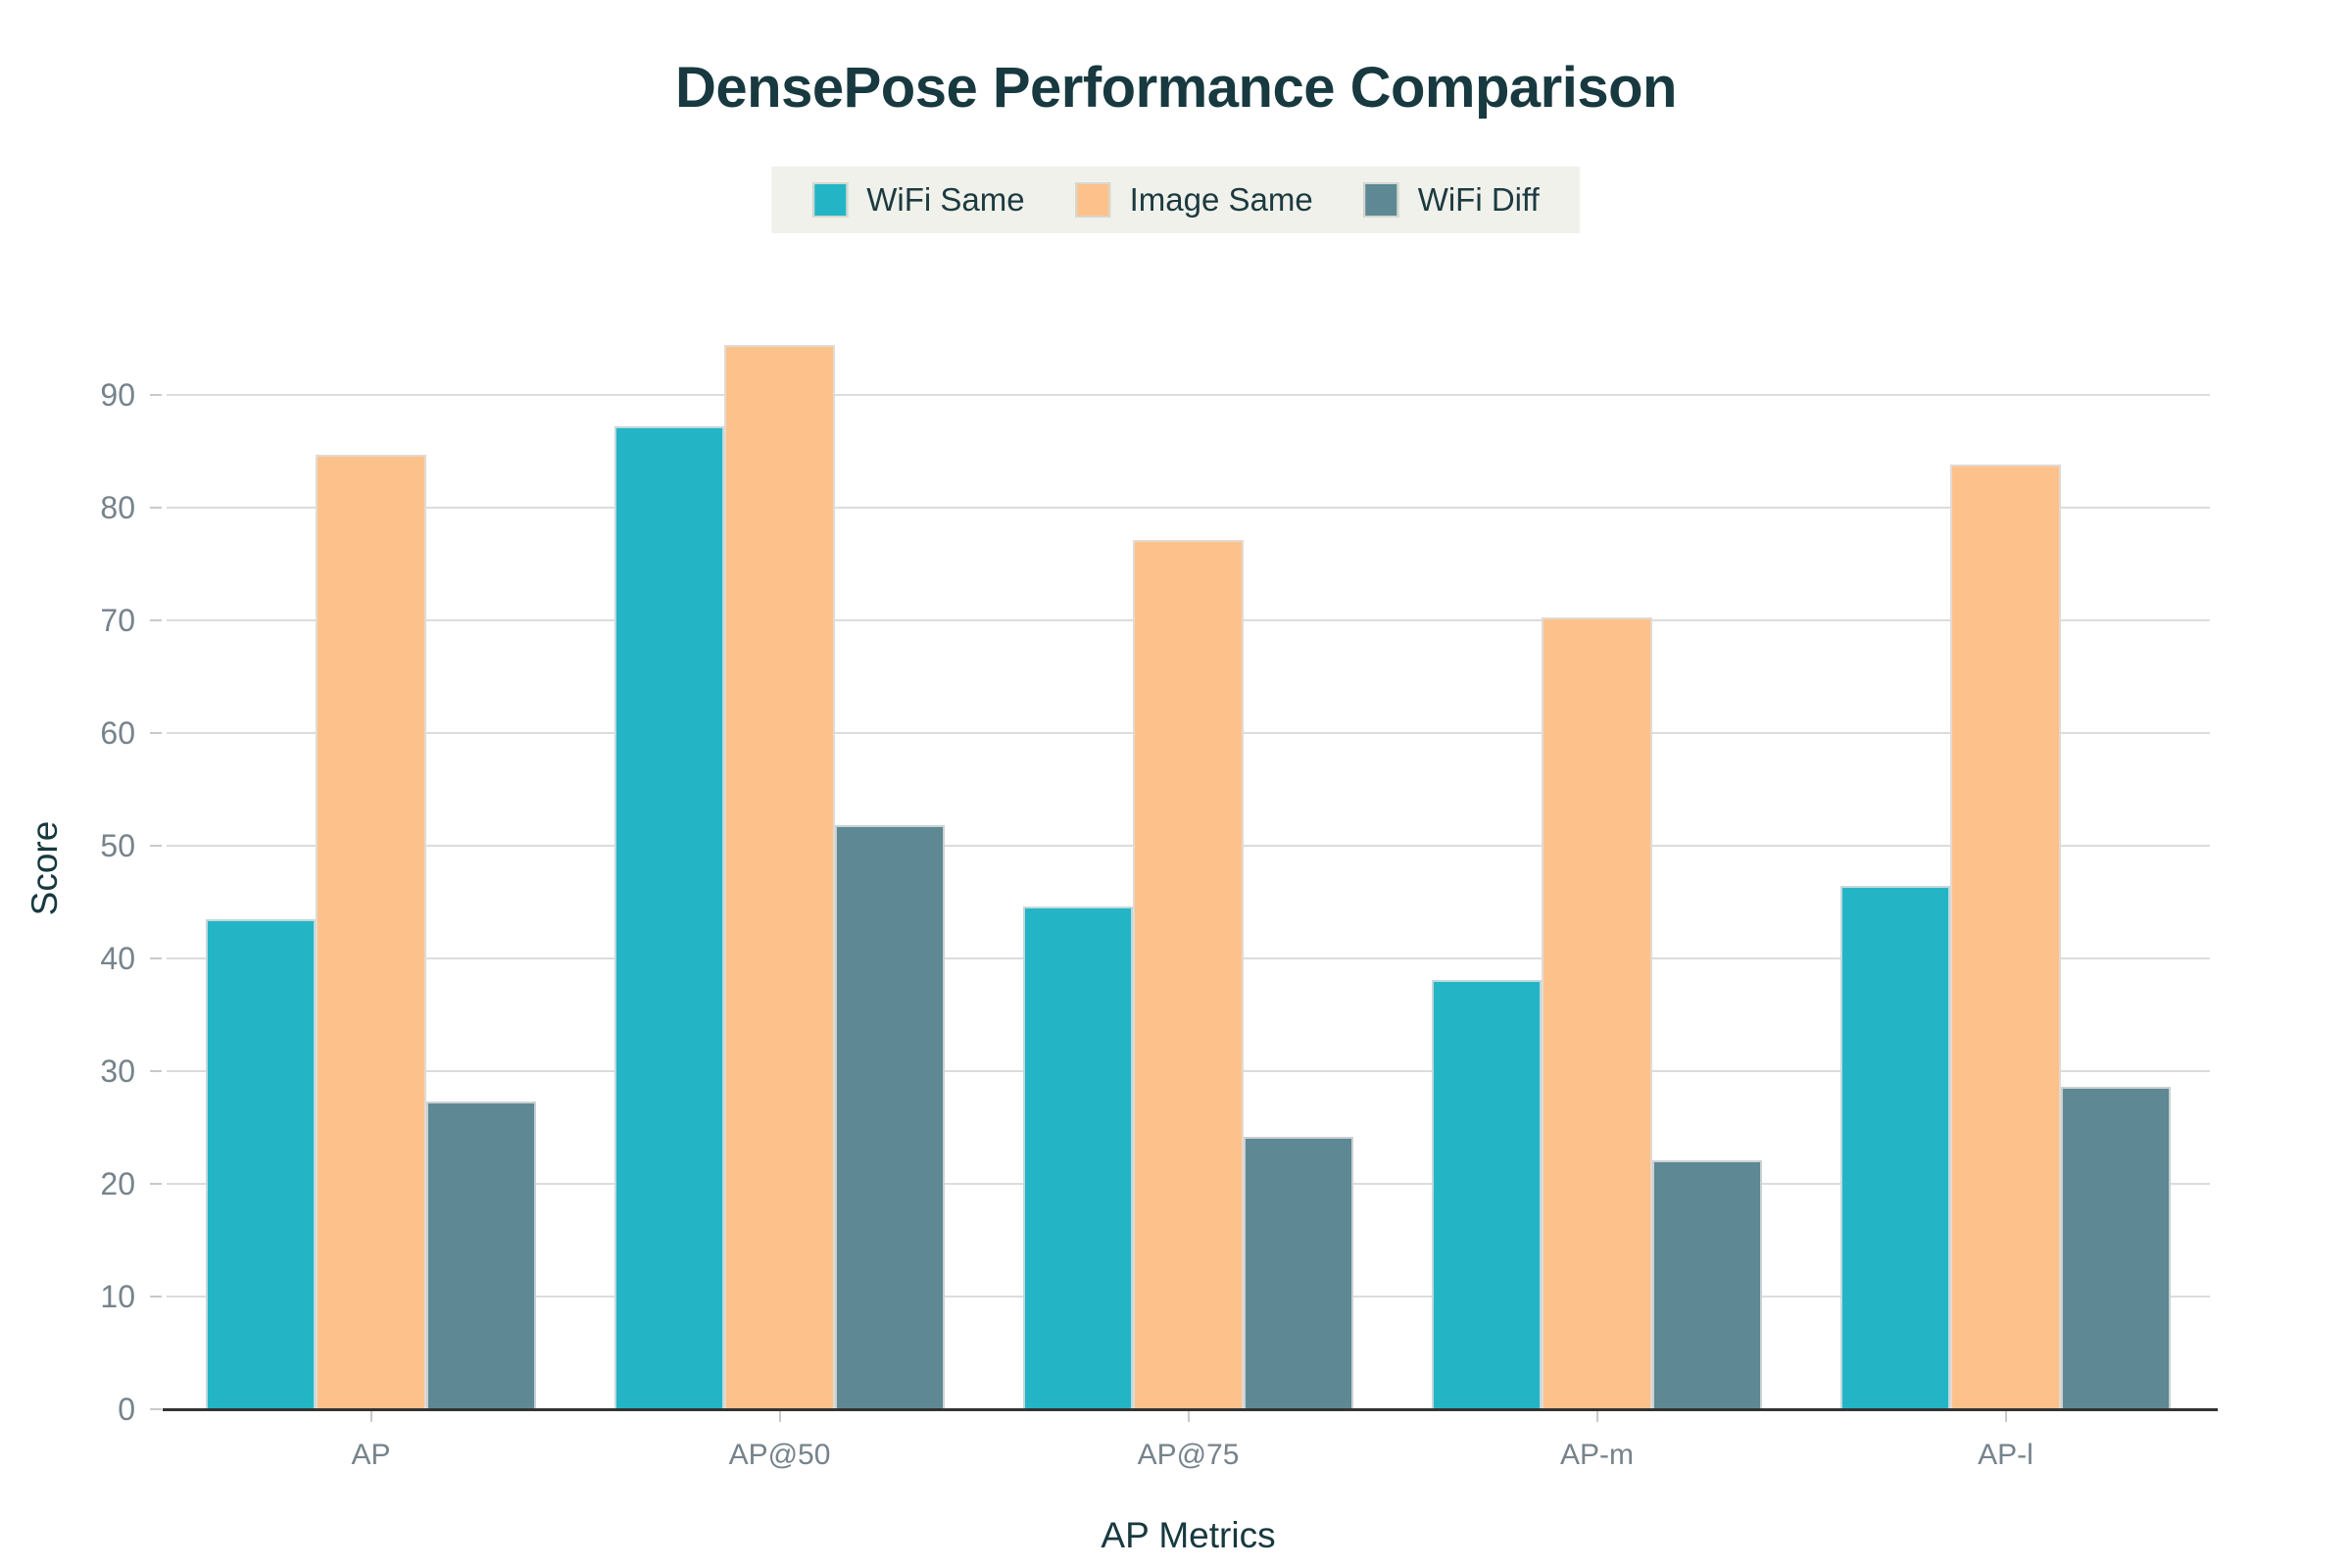  What do you see at coordinates (1188, 1415) in the screenshot?
I see `x-tick-mark-AP@75` at bounding box center [1188, 1415].